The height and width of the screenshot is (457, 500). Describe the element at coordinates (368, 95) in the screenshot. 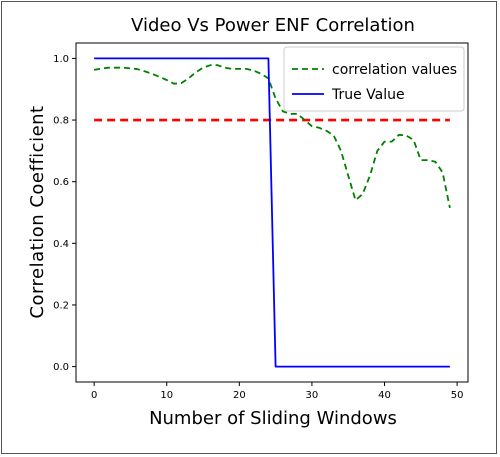

I see `legend-label-true-value: True Value` at that location.